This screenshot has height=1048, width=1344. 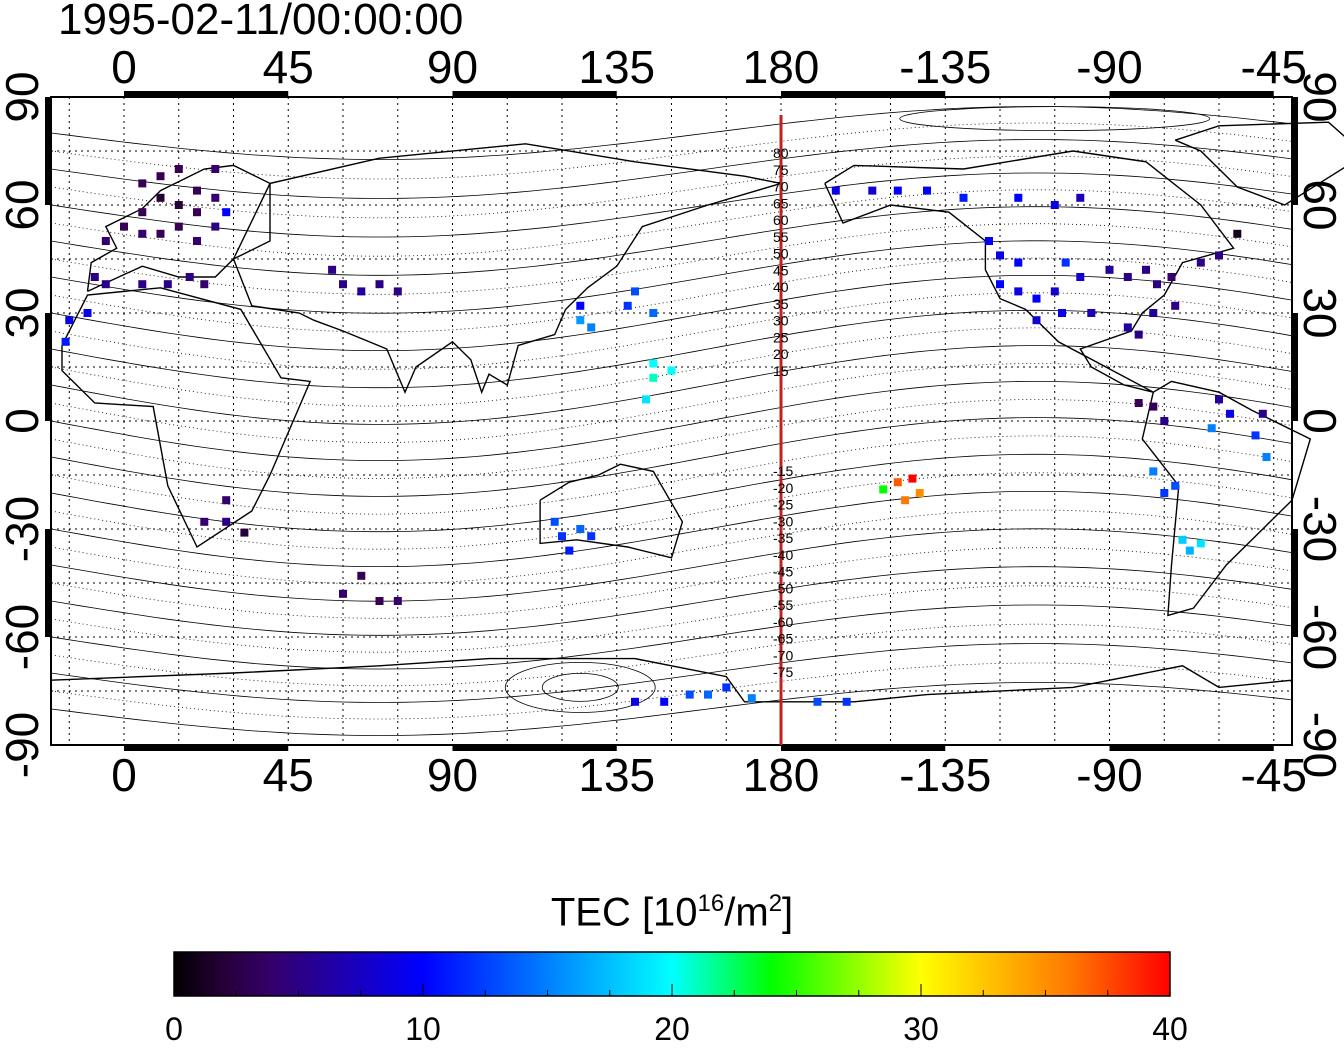 I want to click on colorbar-title-sup: 16, so click(x=711, y=903).